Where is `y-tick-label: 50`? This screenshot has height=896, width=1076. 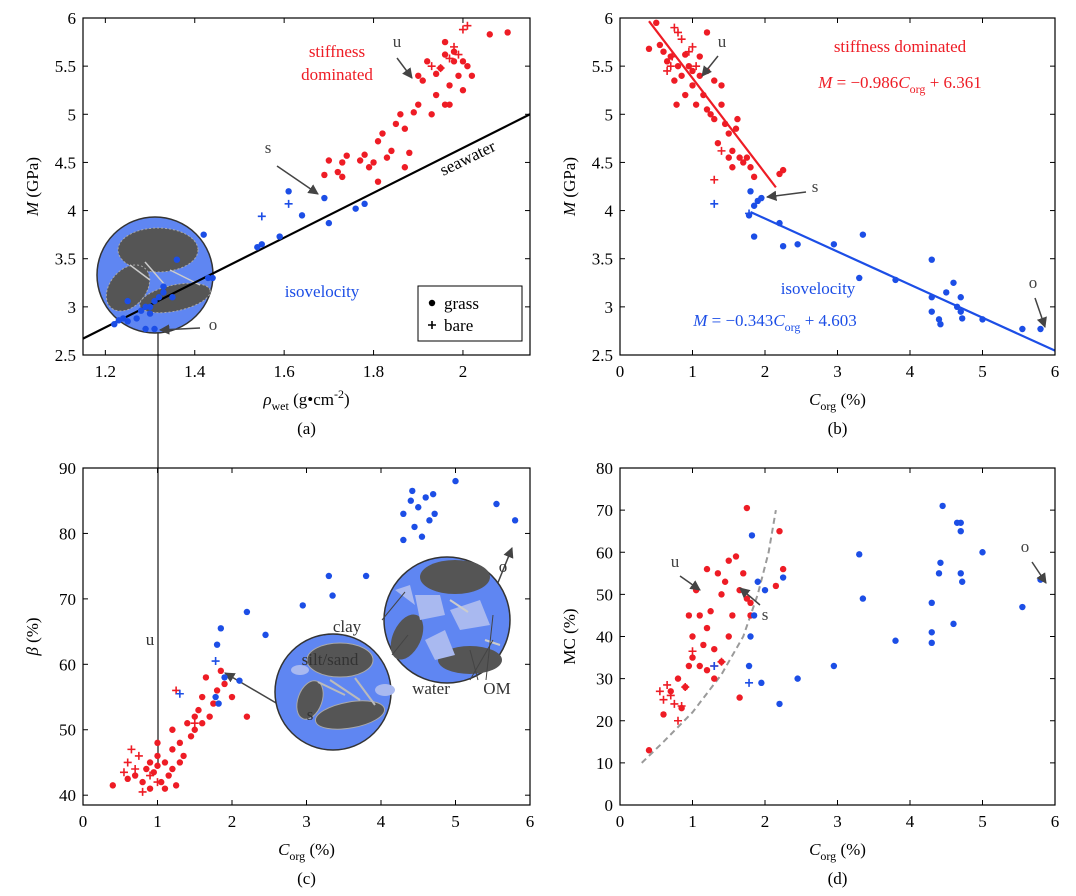
y-tick-label: 50 is located at coordinates (604, 594).